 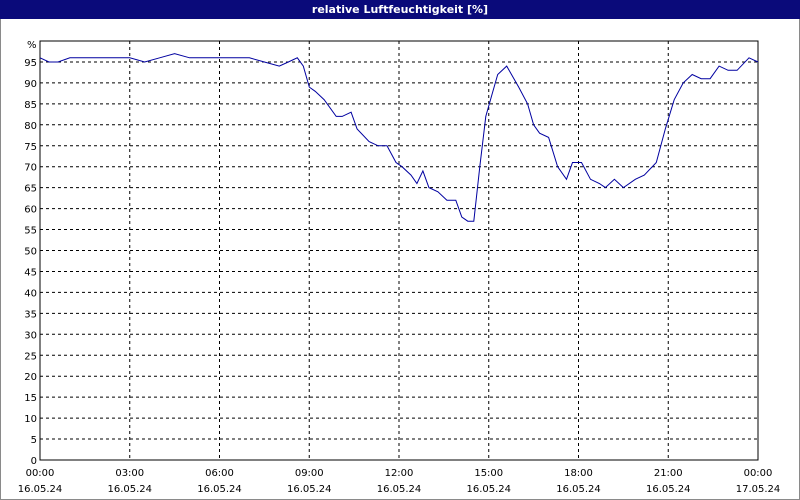 What do you see at coordinates (30, 356) in the screenshot?
I see `y-tick-label: 25` at bounding box center [30, 356].